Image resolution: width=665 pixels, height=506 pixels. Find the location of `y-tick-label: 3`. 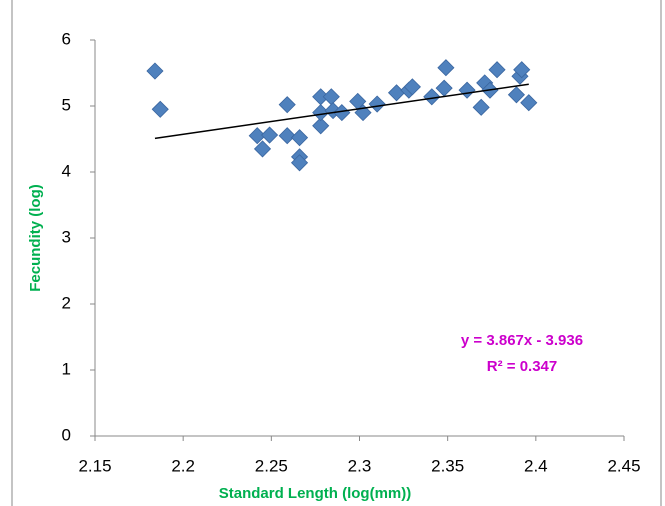

y-tick-label: 3 is located at coordinates (66, 236).